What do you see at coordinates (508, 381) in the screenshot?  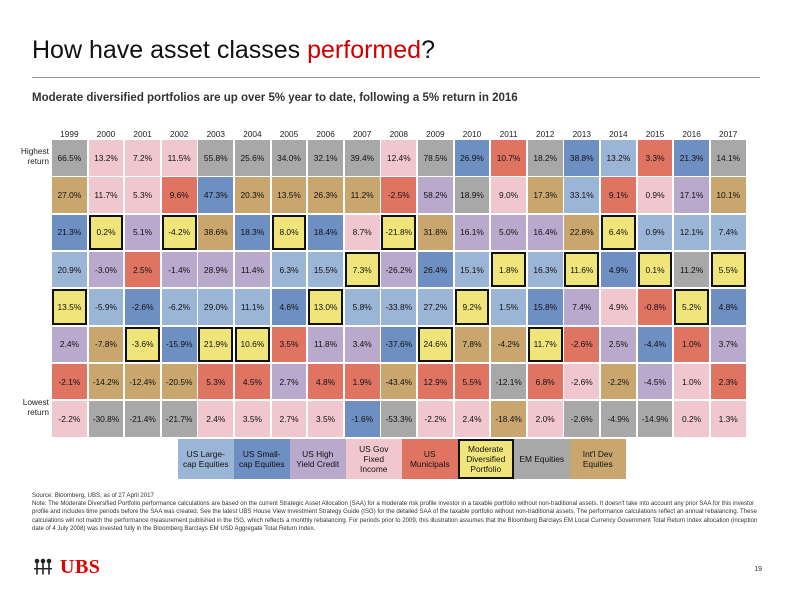 I see `return-cell: -12.1%` at bounding box center [508, 381].